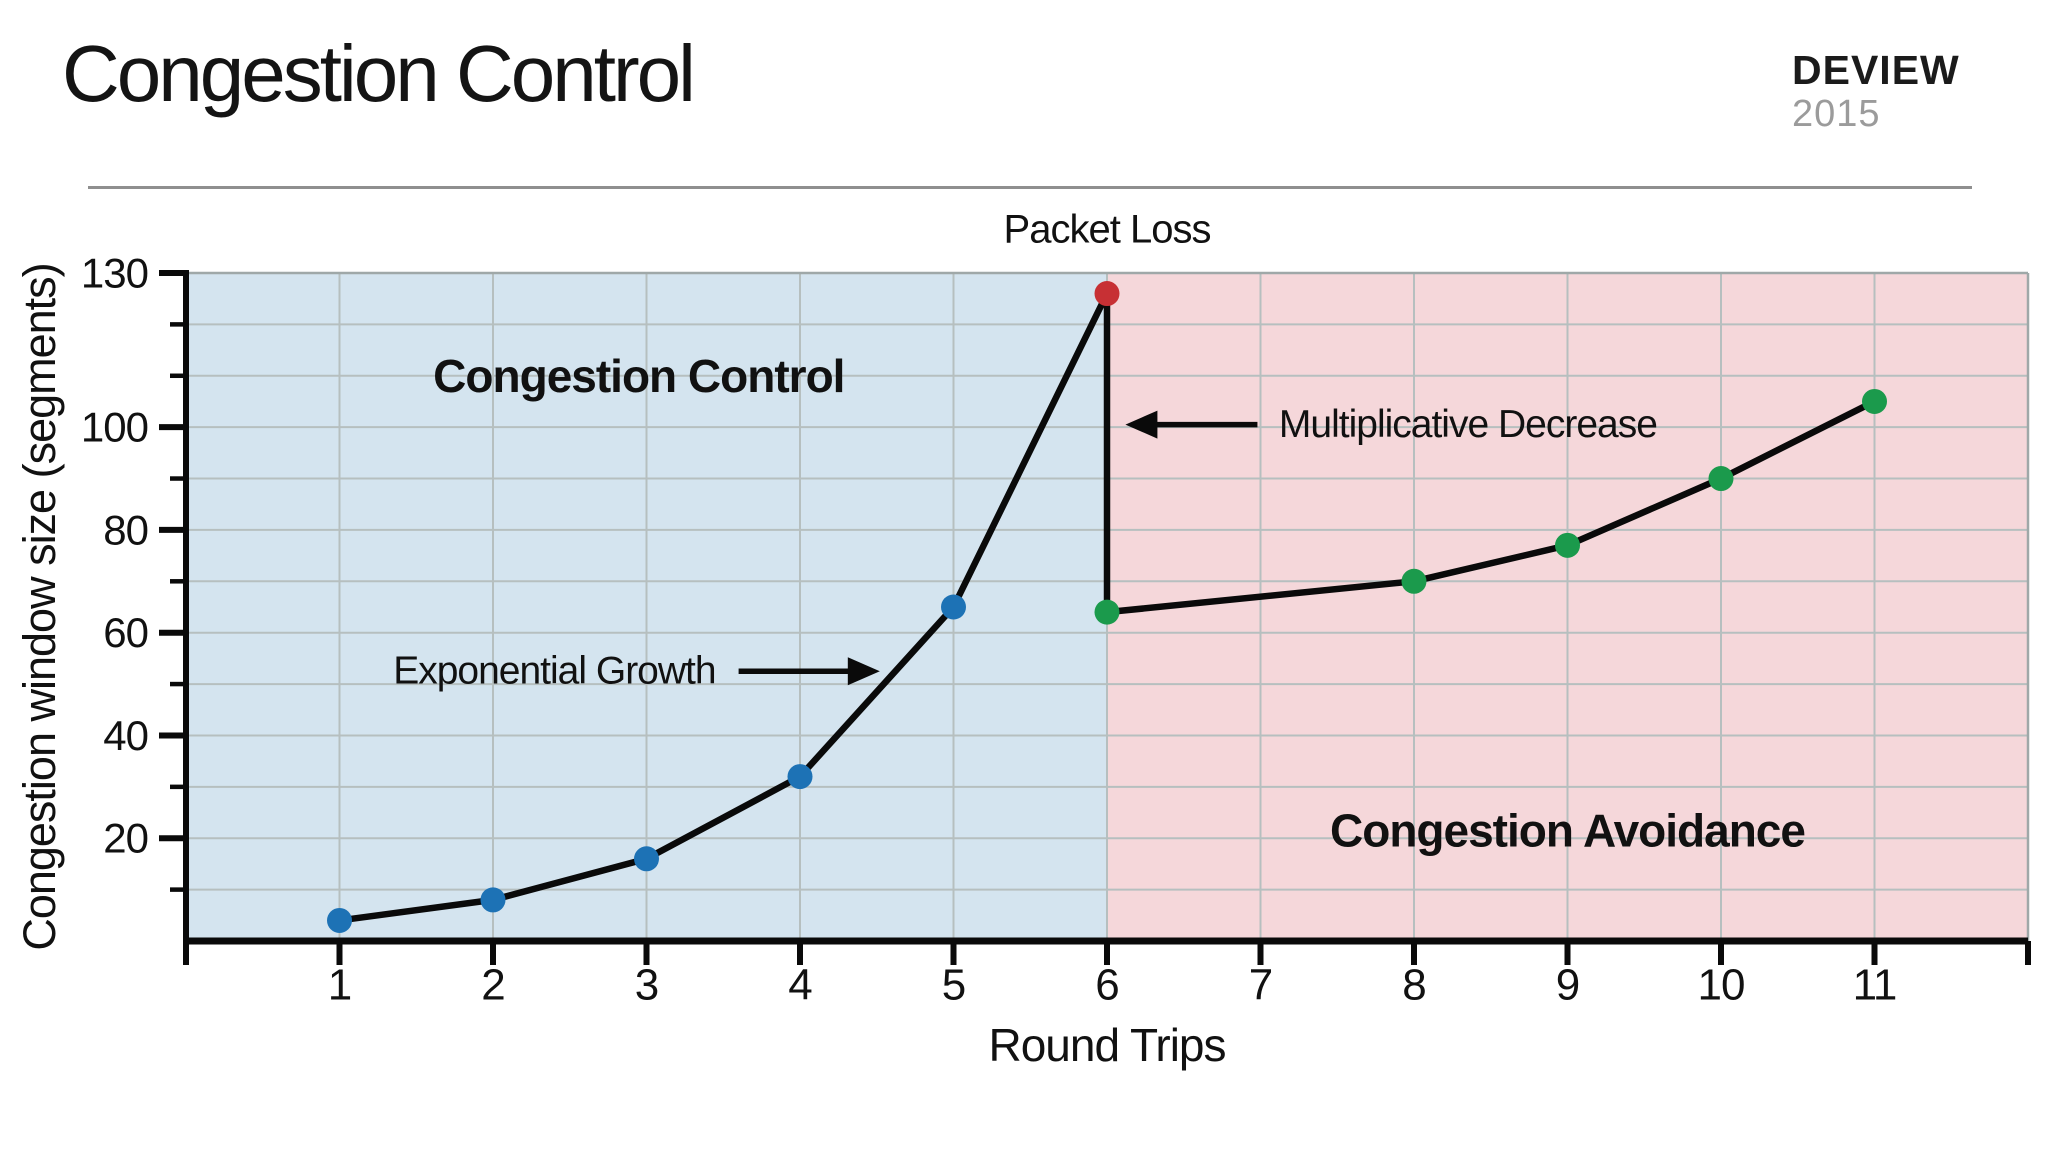 Image resolution: width=2048 pixels, height=1152 pixels. Describe the element at coordinates (379, 73) in the screenshot. I see `page-title: Congestion Control` at that location.